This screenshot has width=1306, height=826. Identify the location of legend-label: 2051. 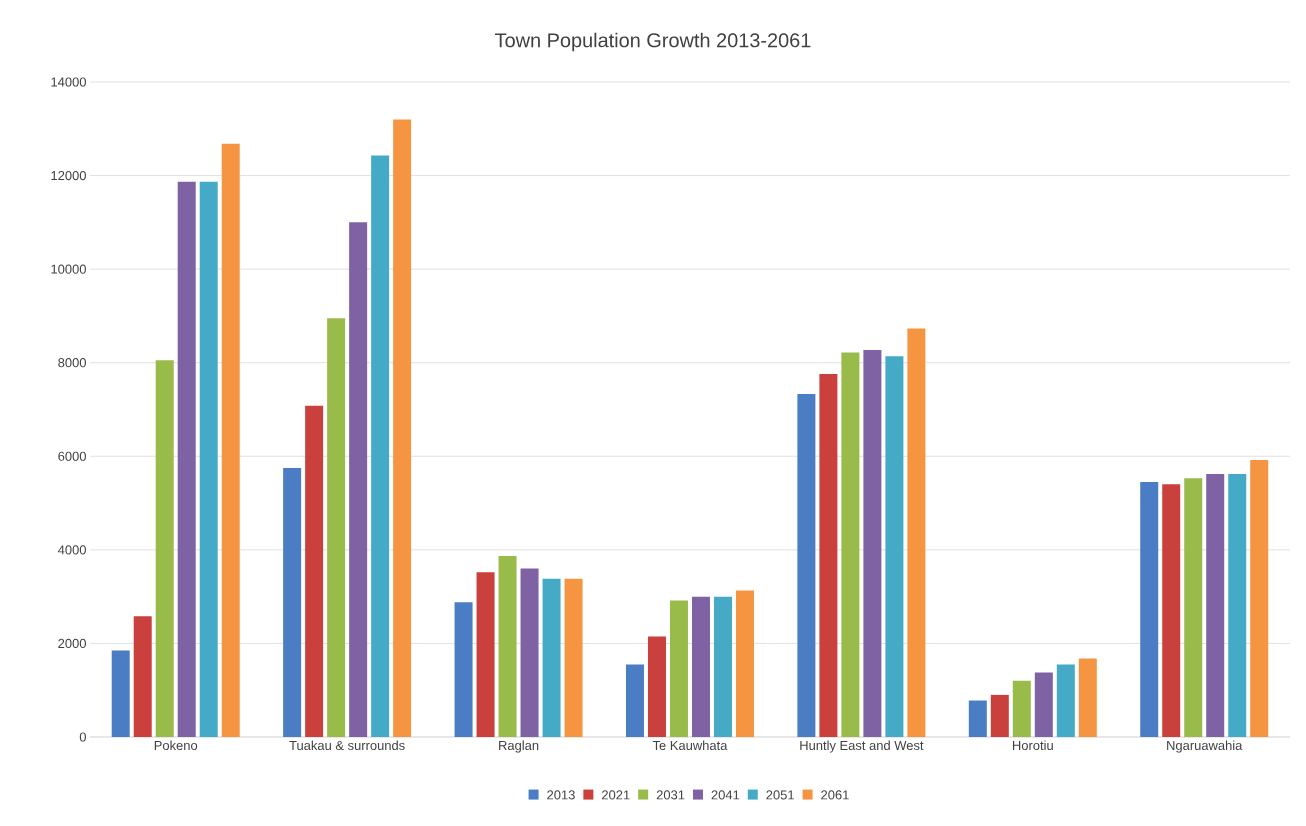
(780, 795).